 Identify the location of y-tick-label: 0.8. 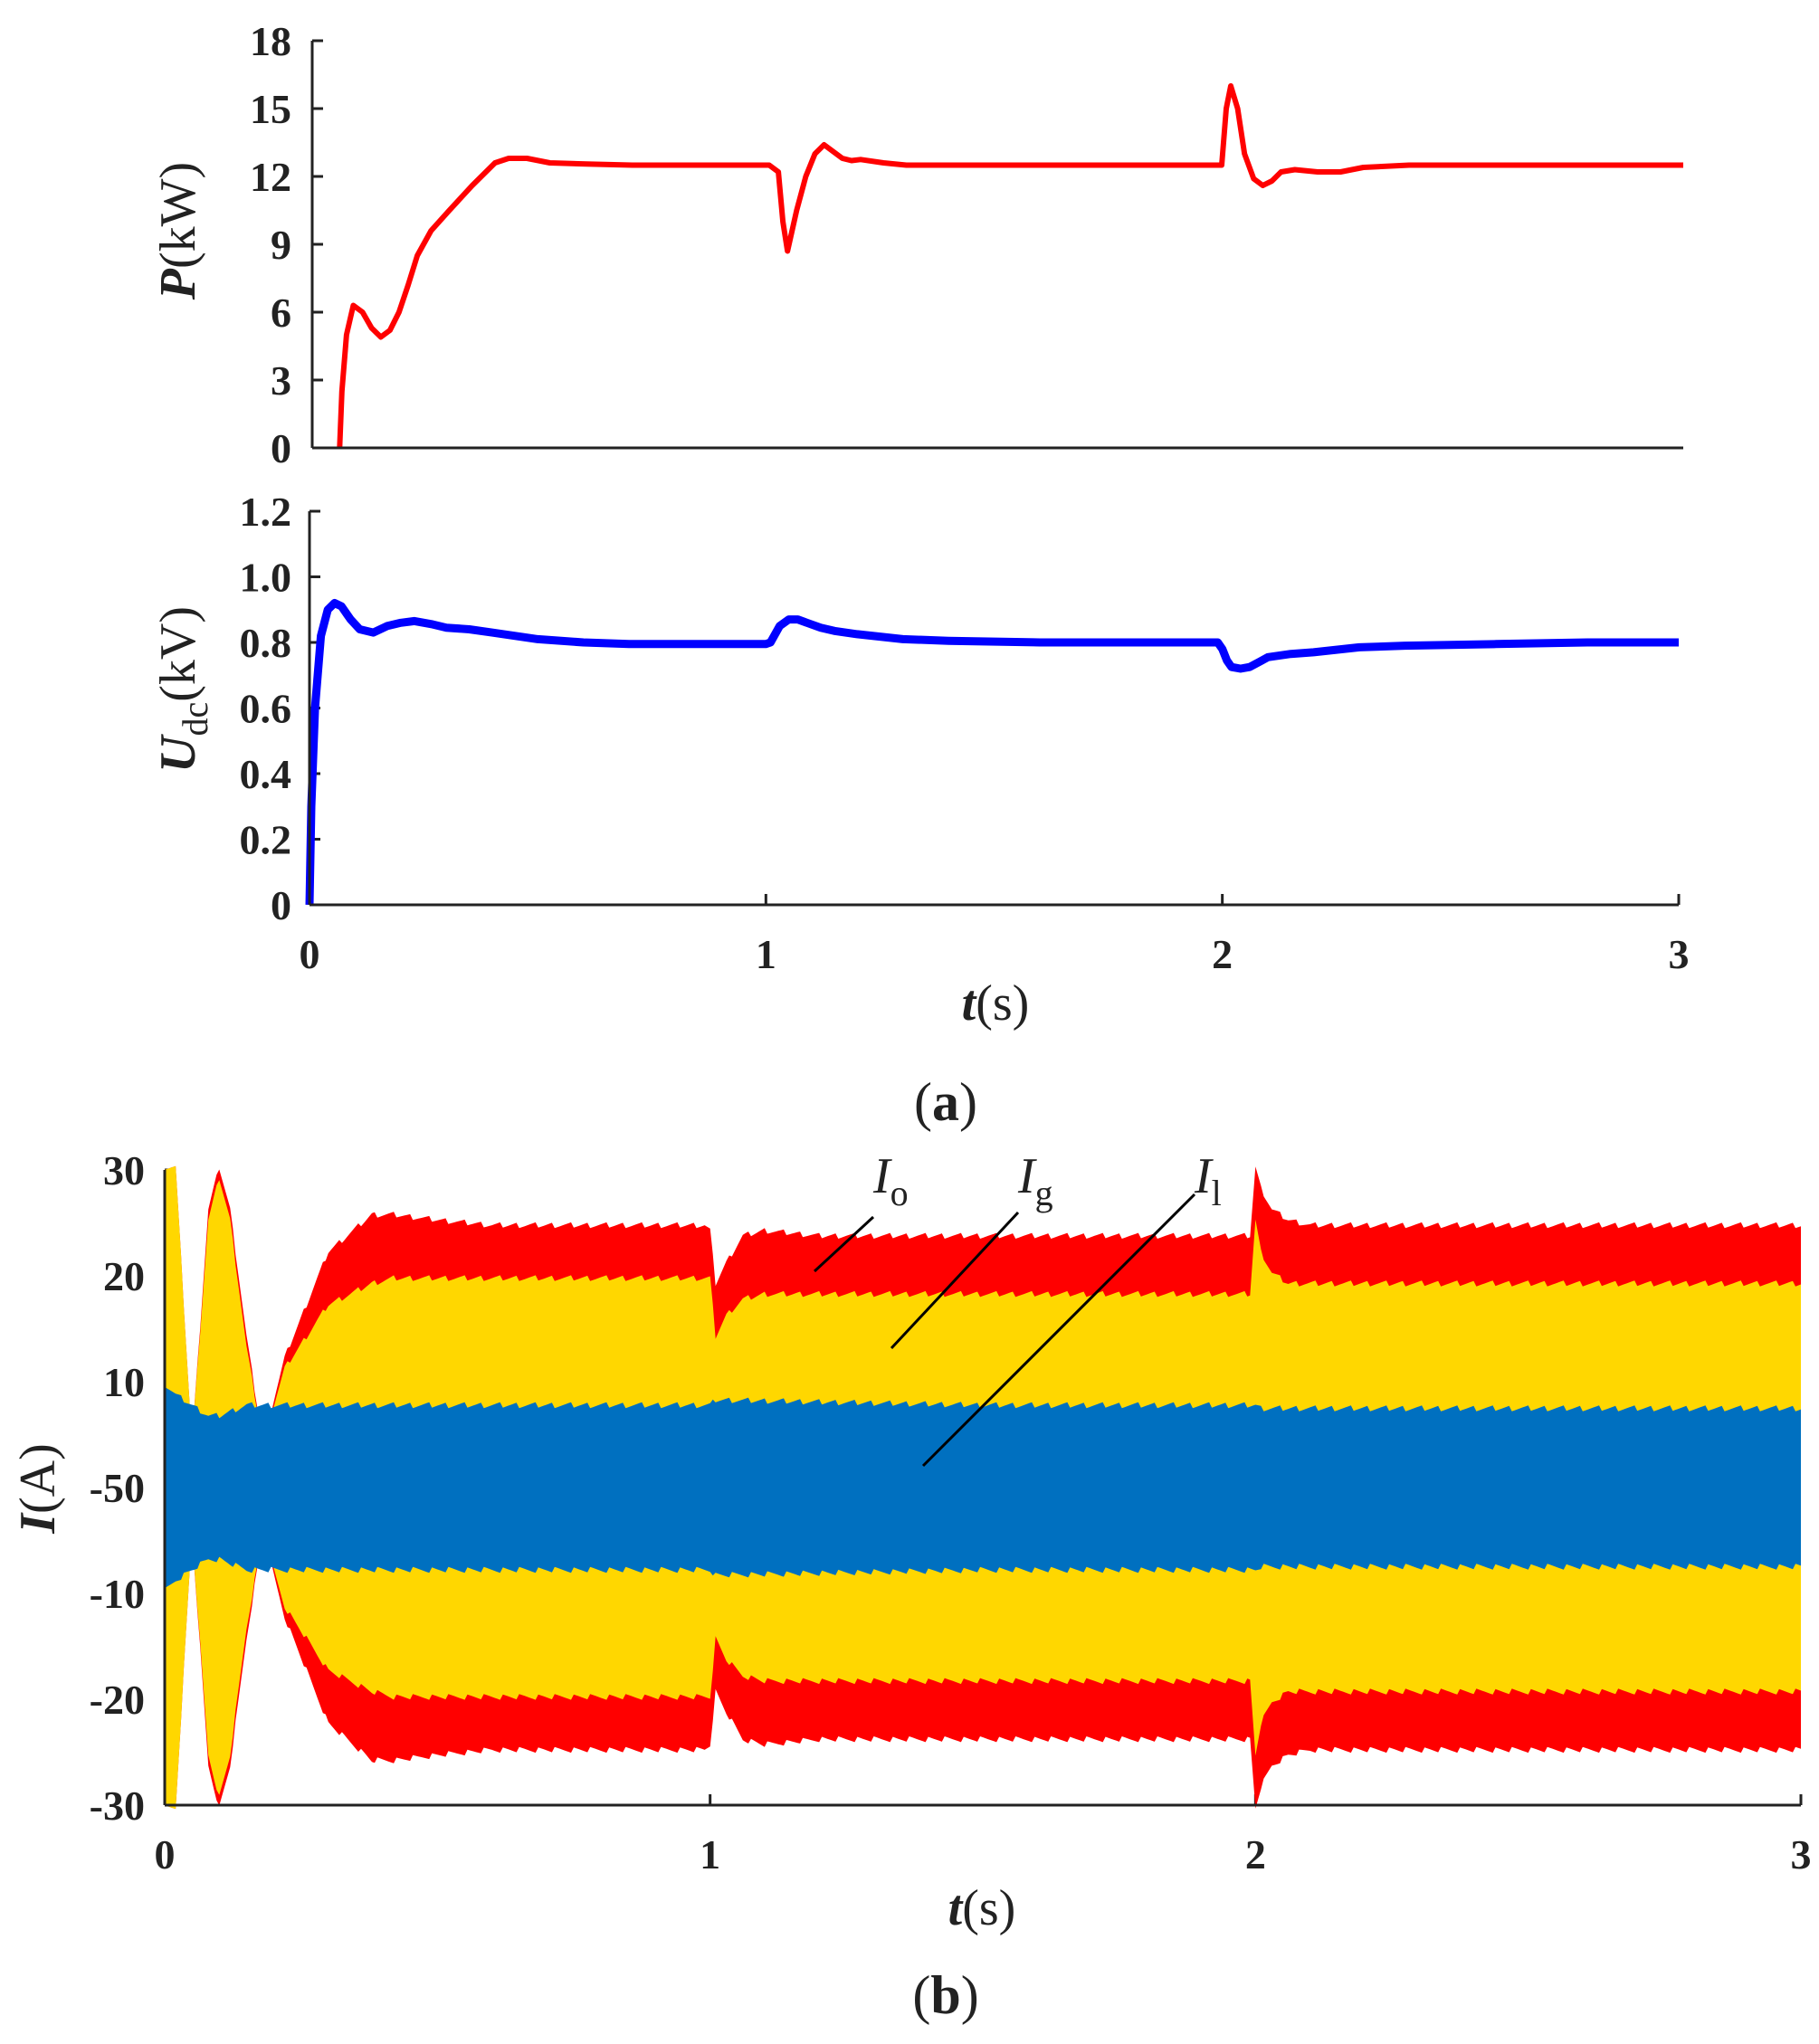
(266, 643).